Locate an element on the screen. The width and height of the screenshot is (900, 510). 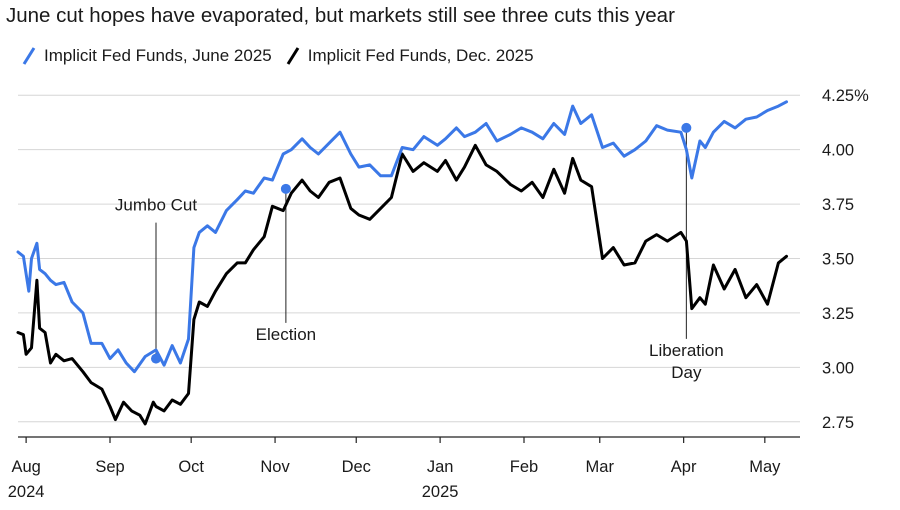
x-axis: Aug 2024 Sep Oct Nov Dec Jan 2025 Feb Mar Apr May is located at coordinates (404, 468).